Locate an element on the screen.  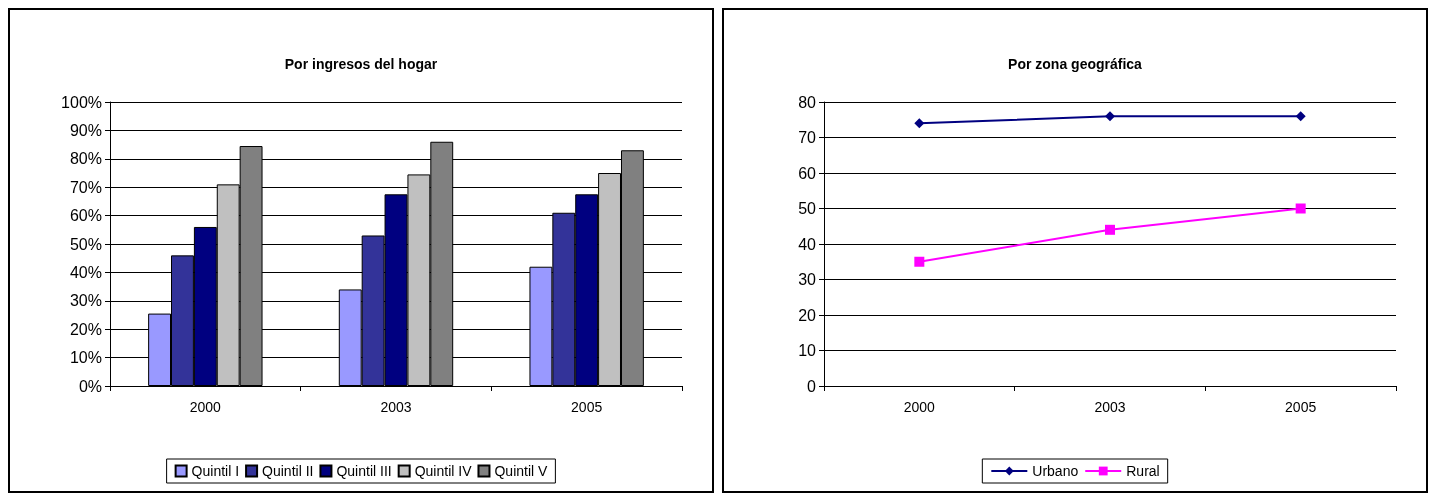
y-tick-label: 0 is located at coordinates (812, 386).